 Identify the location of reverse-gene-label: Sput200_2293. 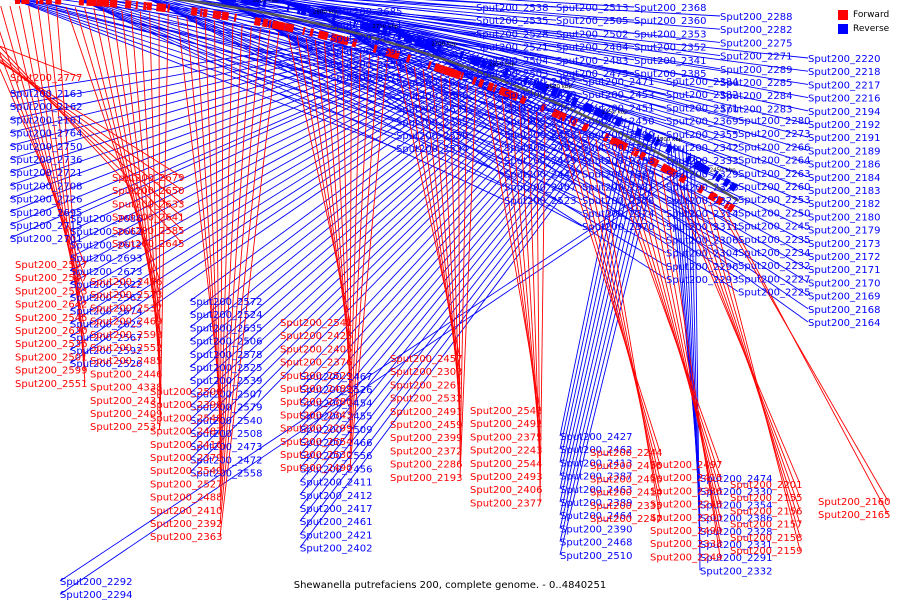
(702, 280).